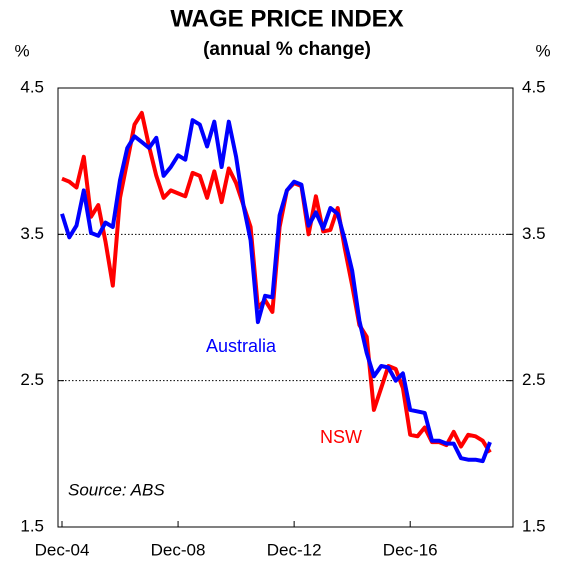  What do you see at coordinates (32, 233) in the screenshot?
I see `y-tick-label: 3.5` at bounding box center [32, 233].